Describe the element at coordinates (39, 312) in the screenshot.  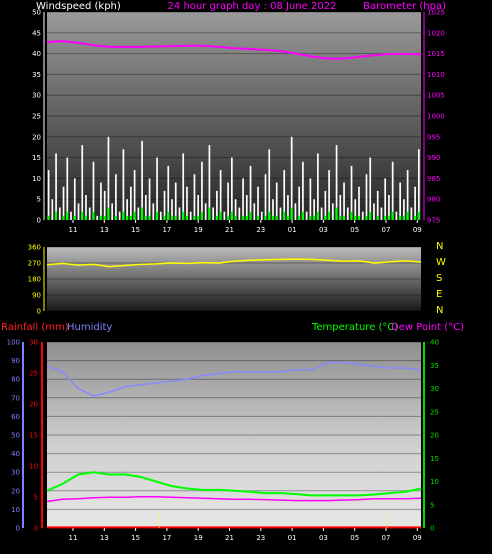
I see `direction-tick-label: 0` at that location.